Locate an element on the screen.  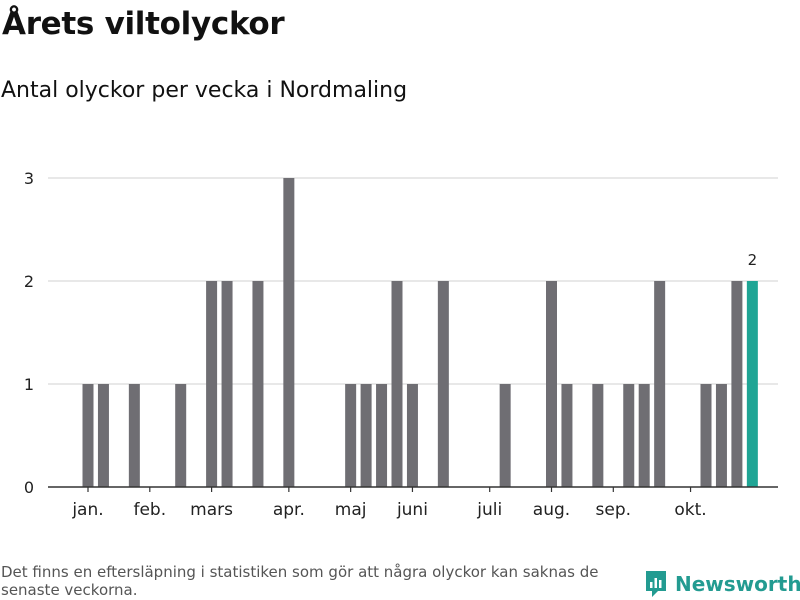
x-tick-label: feb. is located at coordinates (149, 510).